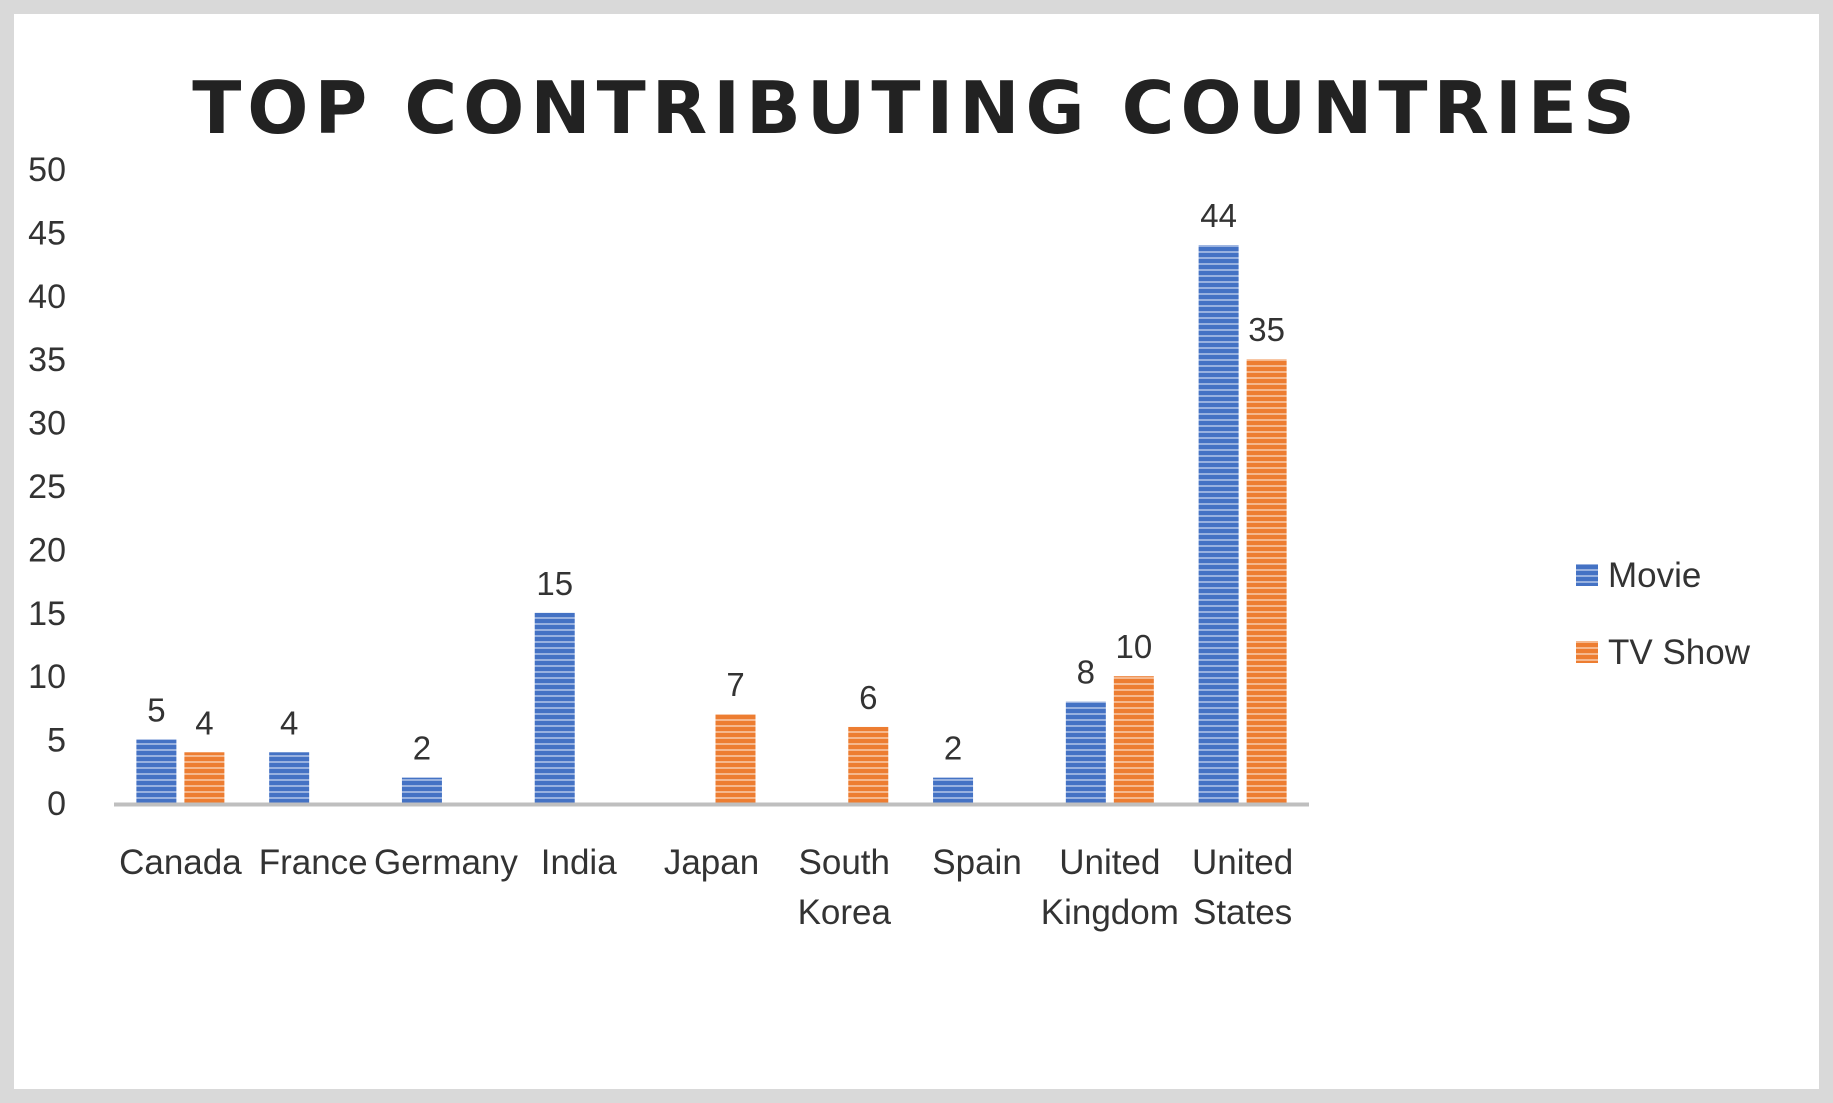  What do you see at coordinates (711, 862) in the screenshot?
I see `x-tick-label: Japan` at bounding box center [711, 862].